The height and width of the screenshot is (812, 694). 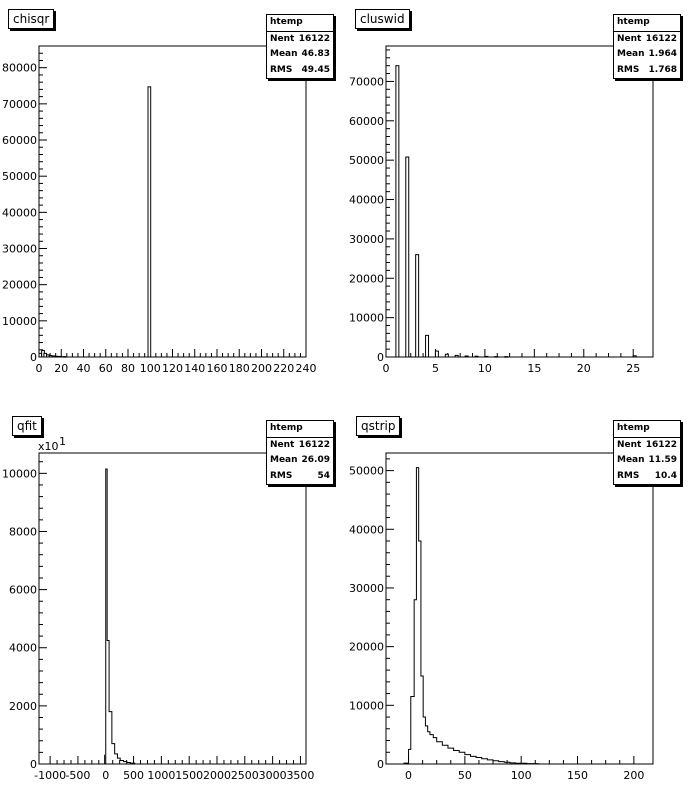 What do you see at coordinates (194, 368) in the screenshot?
I see `x-tick-label: 140` at bounding box center [194, 368].